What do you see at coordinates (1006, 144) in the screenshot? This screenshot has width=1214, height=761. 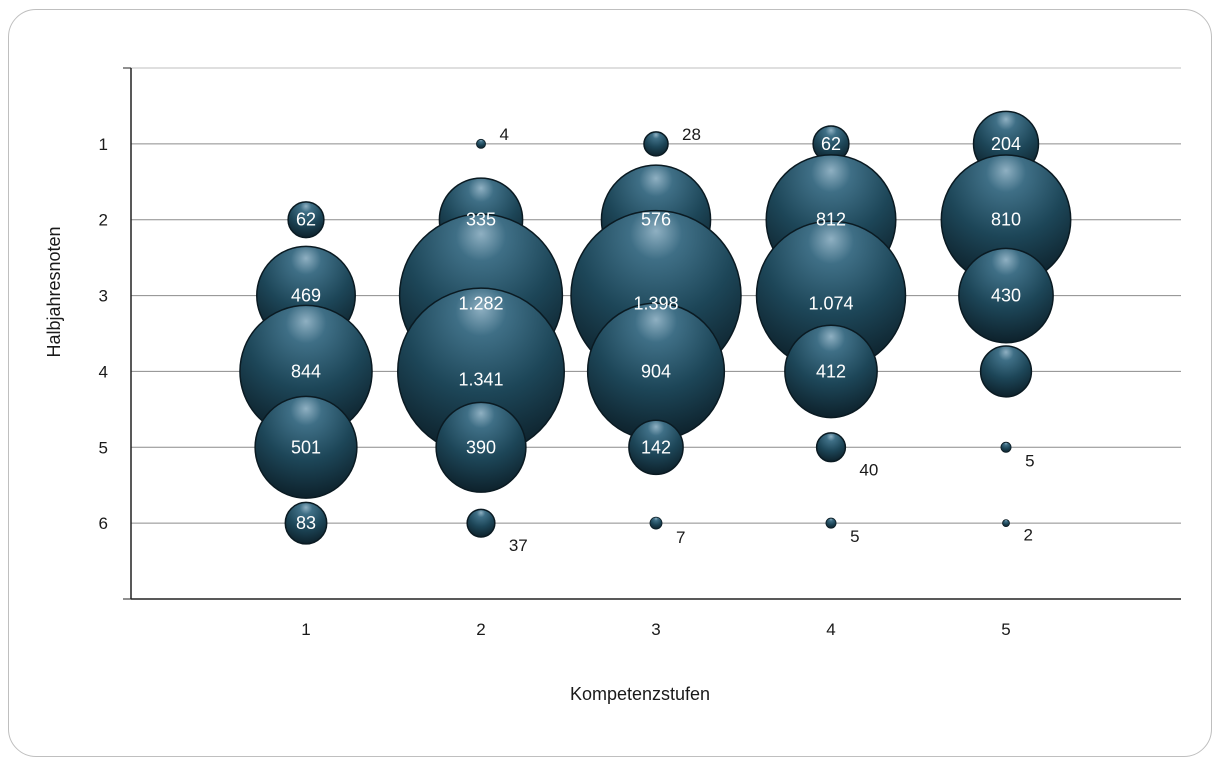 I see `data-label: 204` at bounding box center [1006, 144].